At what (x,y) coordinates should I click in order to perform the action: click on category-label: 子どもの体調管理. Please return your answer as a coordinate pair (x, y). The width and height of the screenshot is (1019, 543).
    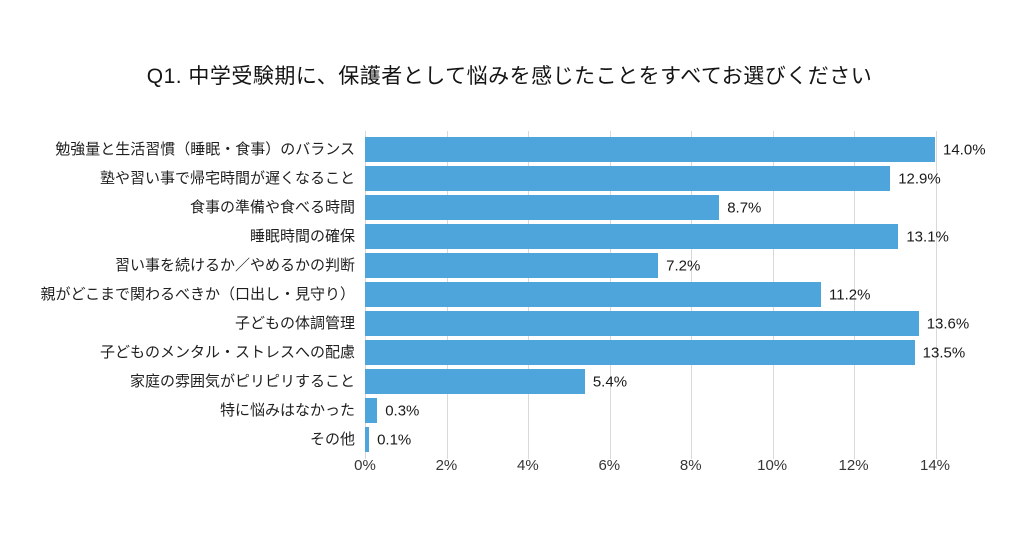
    Looking at the image, I should click on (294, 323).